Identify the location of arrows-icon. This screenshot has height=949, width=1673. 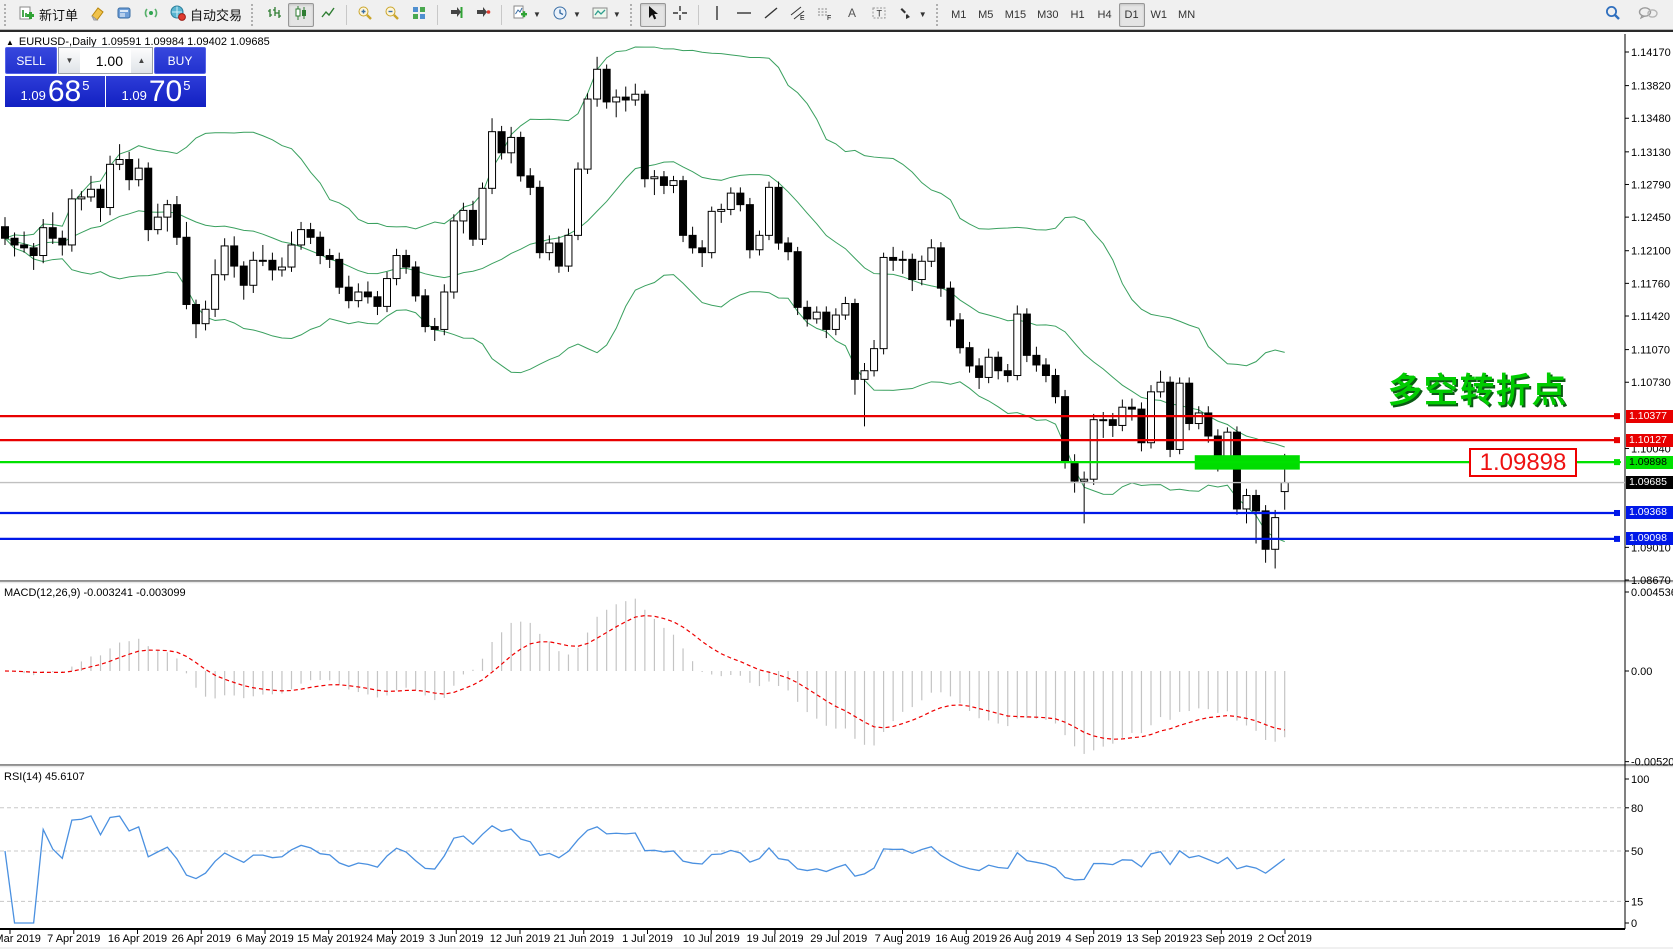
(906, 14).